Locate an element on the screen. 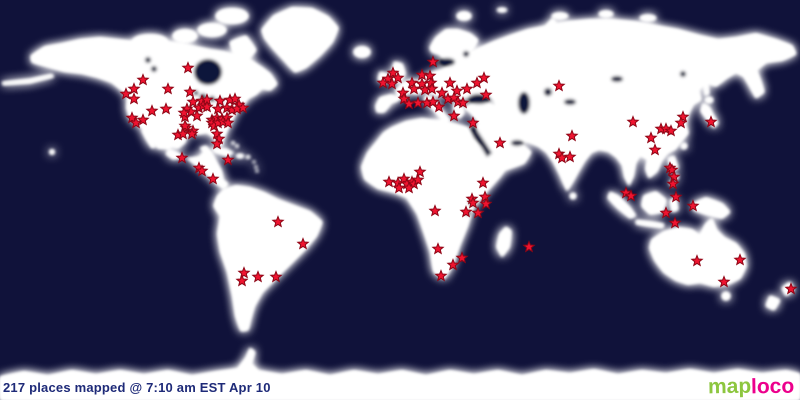  logo-map: map is located at coordinates (729, 386).